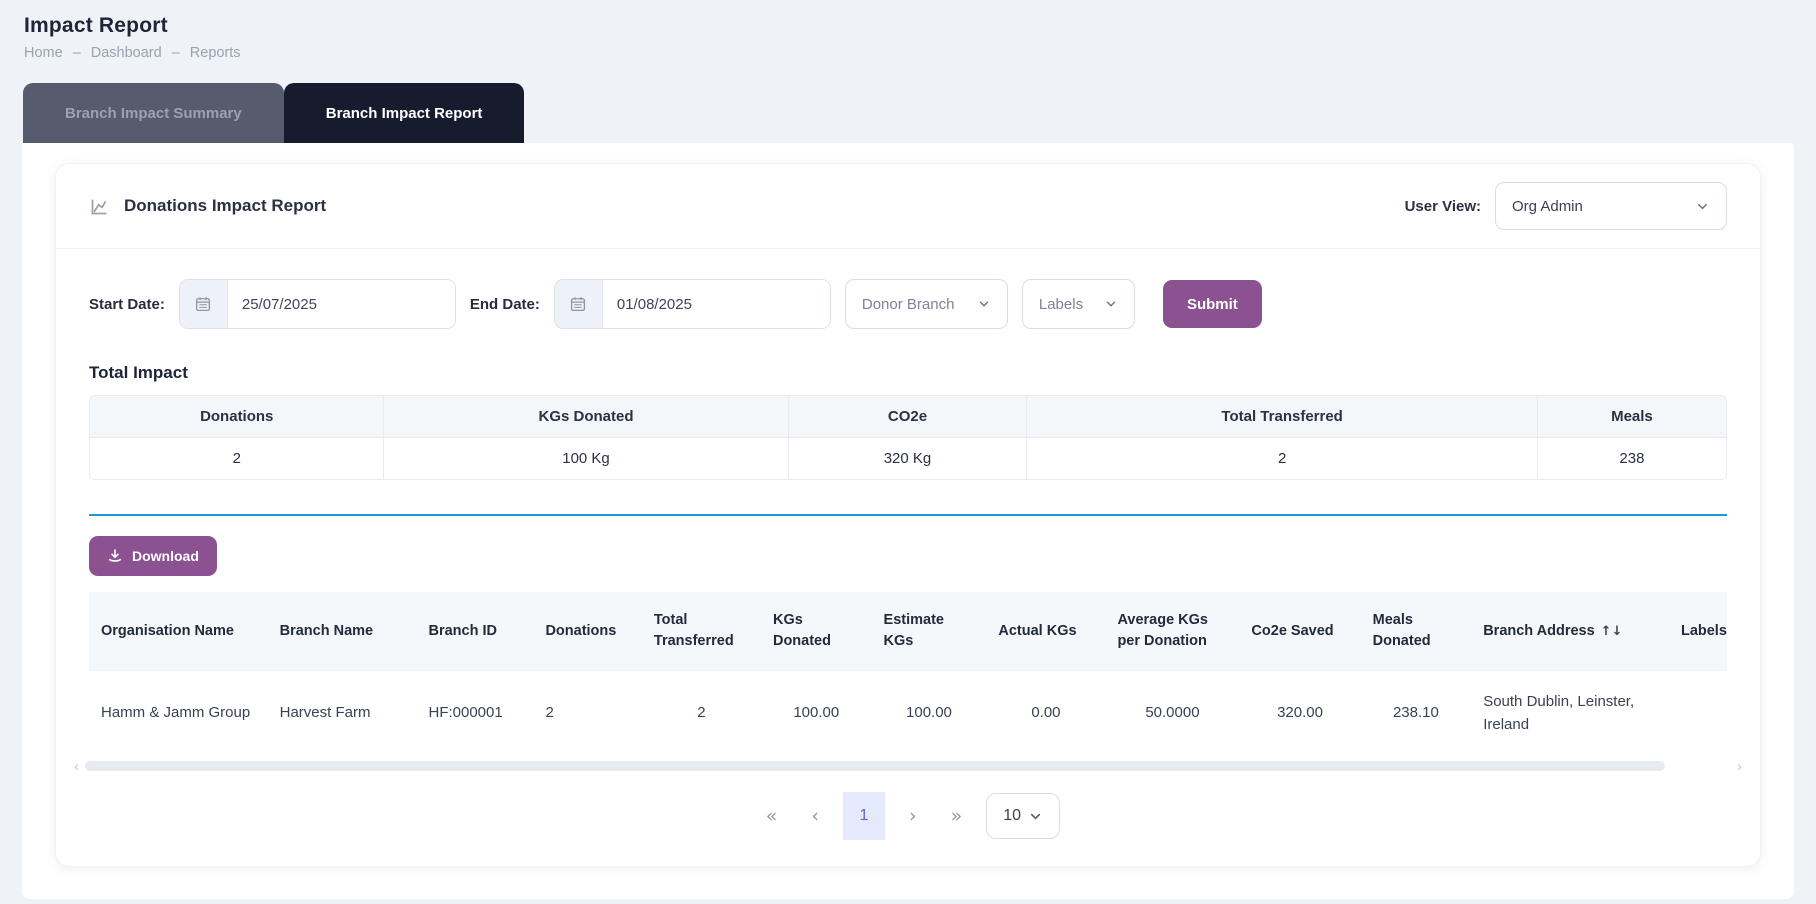 This screenshot has height=904, width=1816. I want to click on col-co2e-saved: Co2e Saved, so click(1300, 631).